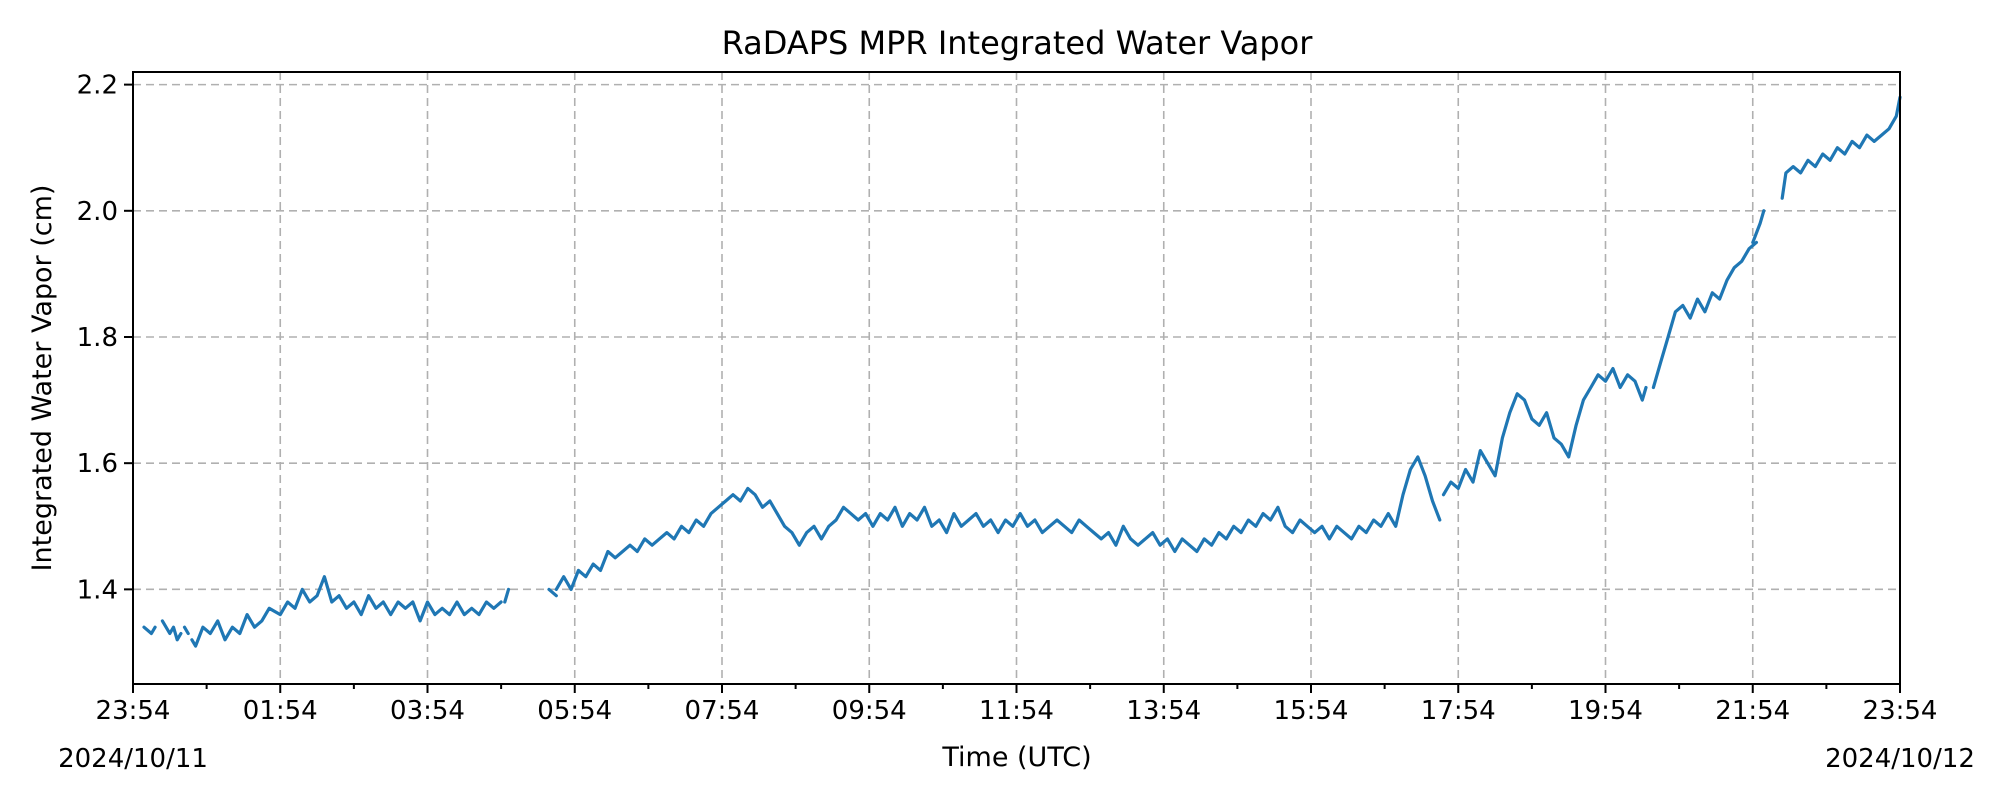 The image size is (2000, 800). I want to click on x-tick-label: 11:54, so click(1016, 711).